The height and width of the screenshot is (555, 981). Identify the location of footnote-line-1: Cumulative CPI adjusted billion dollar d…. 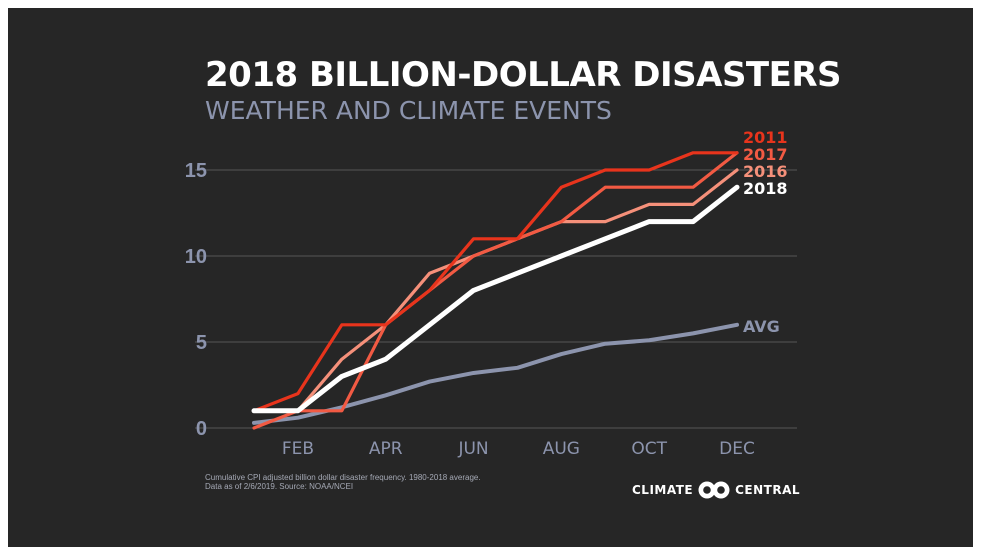
(343, 477).